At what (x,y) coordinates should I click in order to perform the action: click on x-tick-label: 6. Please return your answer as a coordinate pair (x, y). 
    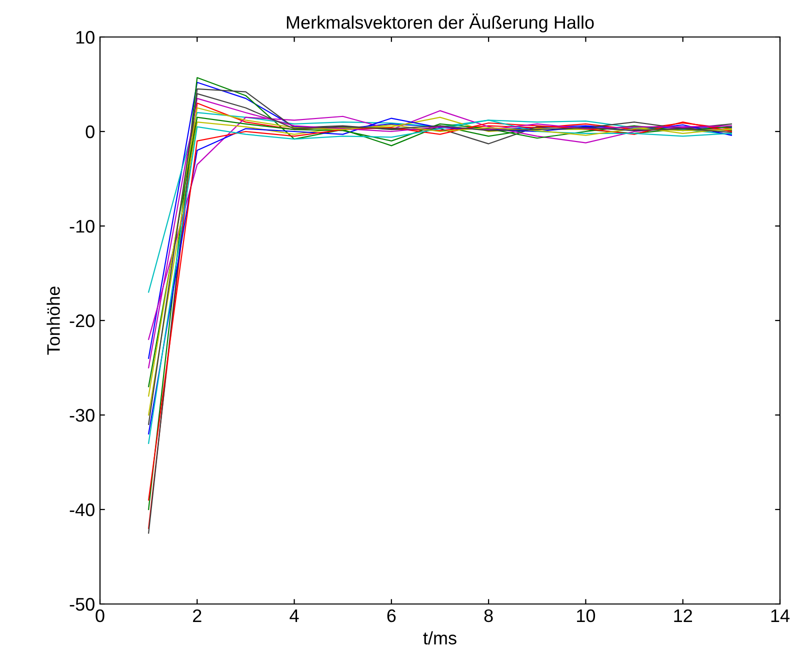
    Looking at the image, I should click on (391, 615).